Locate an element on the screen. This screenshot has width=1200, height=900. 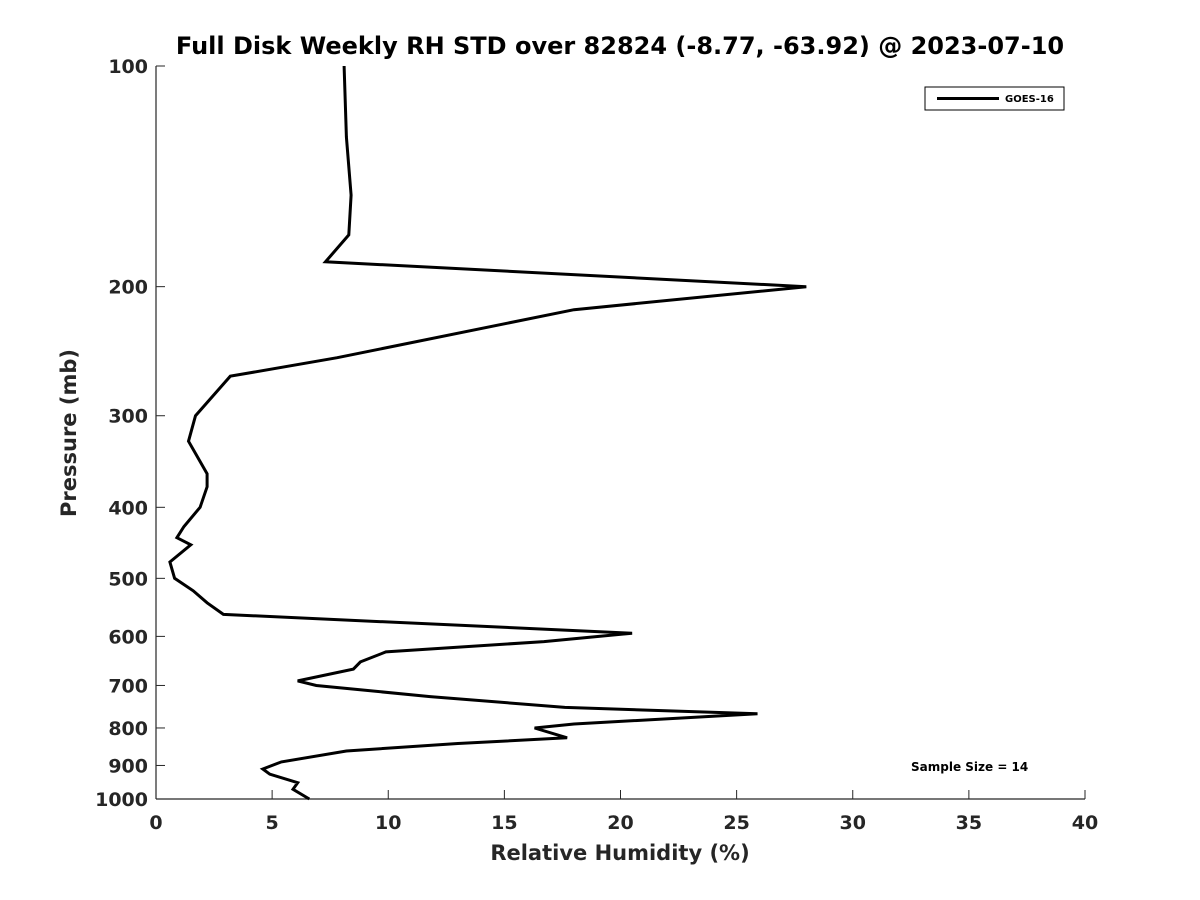
y-tick-label: 600 is located at coordinates (128, 637).